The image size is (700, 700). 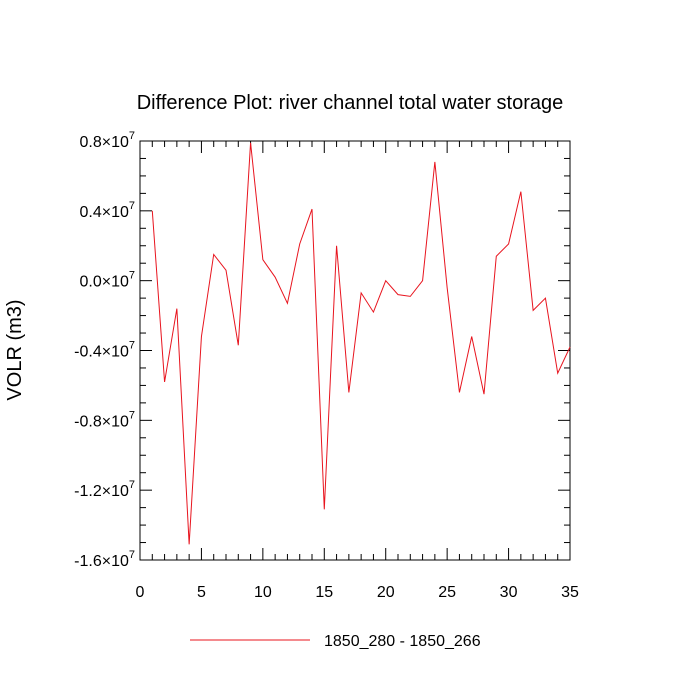 I want to click on y-tick-label: 0.8×10⁷, so click(x=107, y=140).